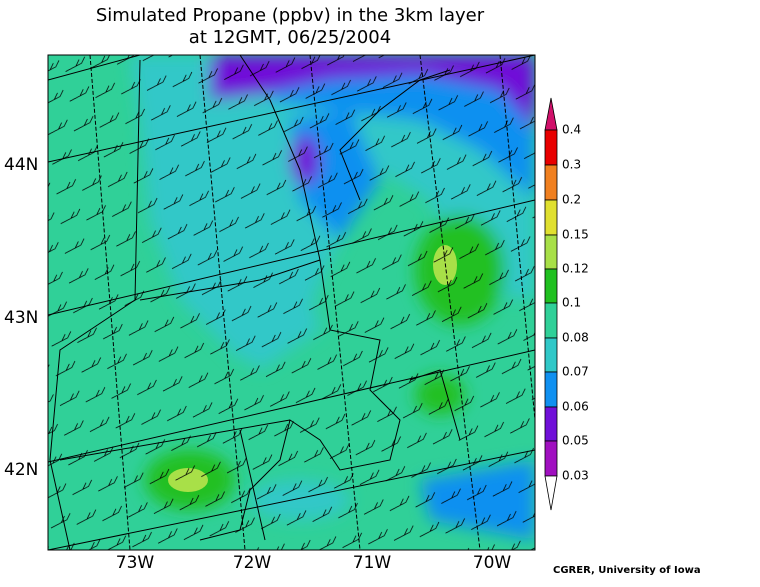  I want to click on colorbar-label: 0.4, so click(571, 130).